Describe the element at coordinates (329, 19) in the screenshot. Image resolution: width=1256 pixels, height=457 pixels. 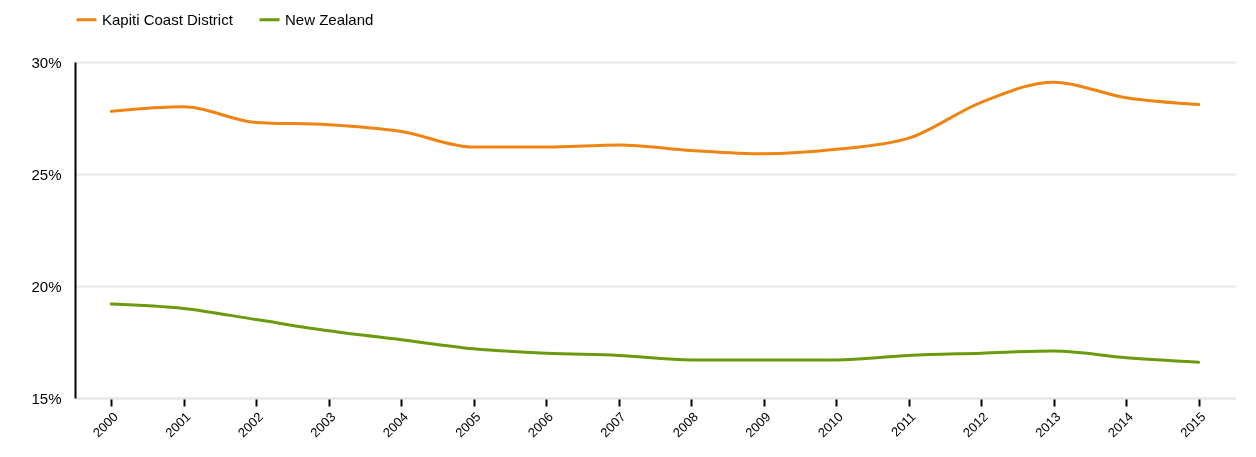
I see `legend-label: New Zealand` at that location.